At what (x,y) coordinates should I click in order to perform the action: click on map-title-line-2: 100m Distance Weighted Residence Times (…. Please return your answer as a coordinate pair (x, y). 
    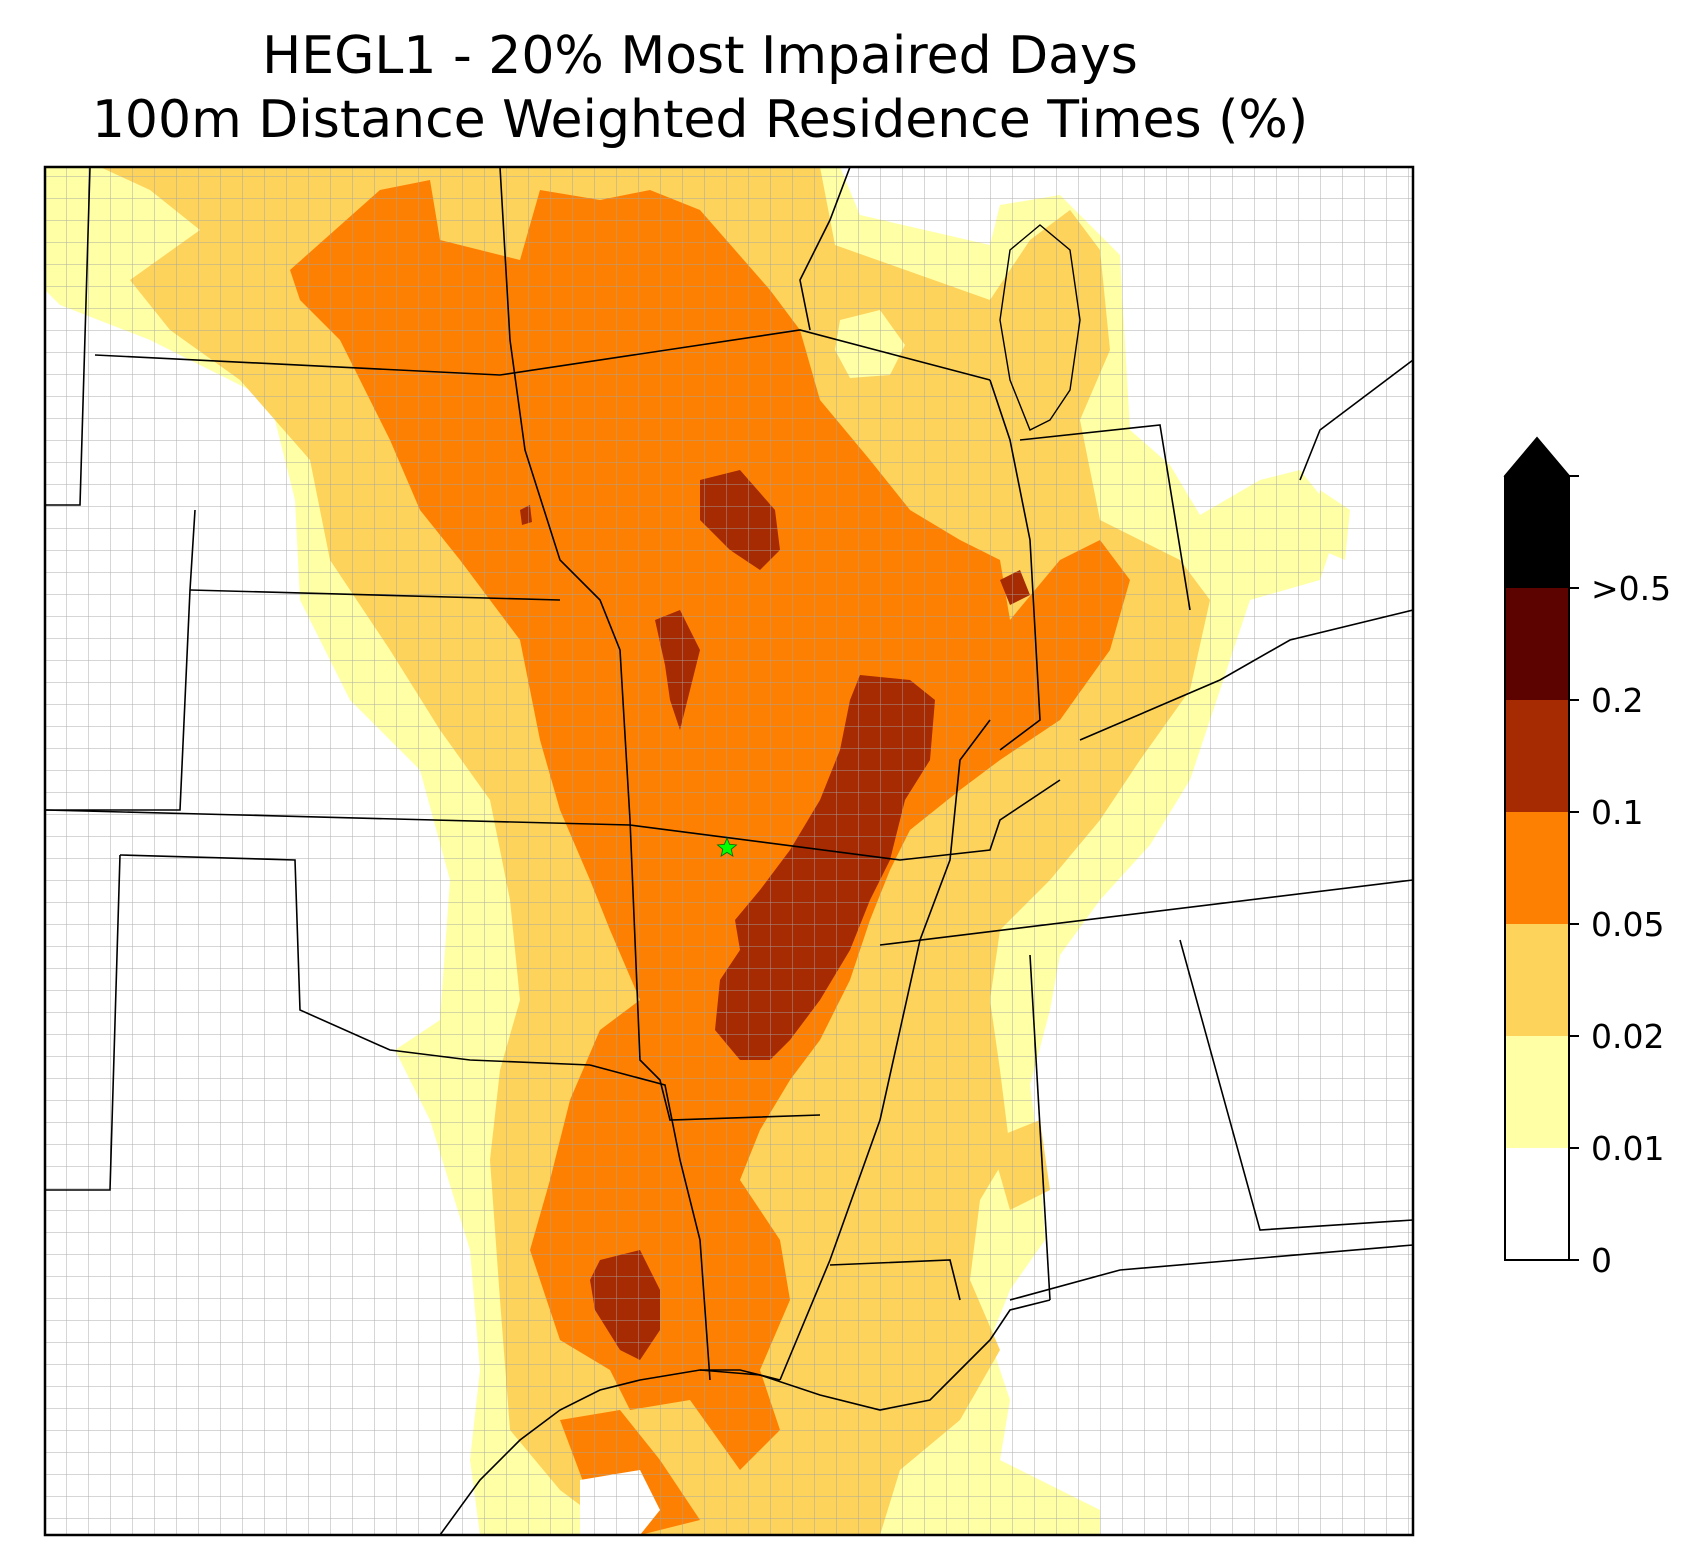
    Looking at the image, I should click on (700, 120).